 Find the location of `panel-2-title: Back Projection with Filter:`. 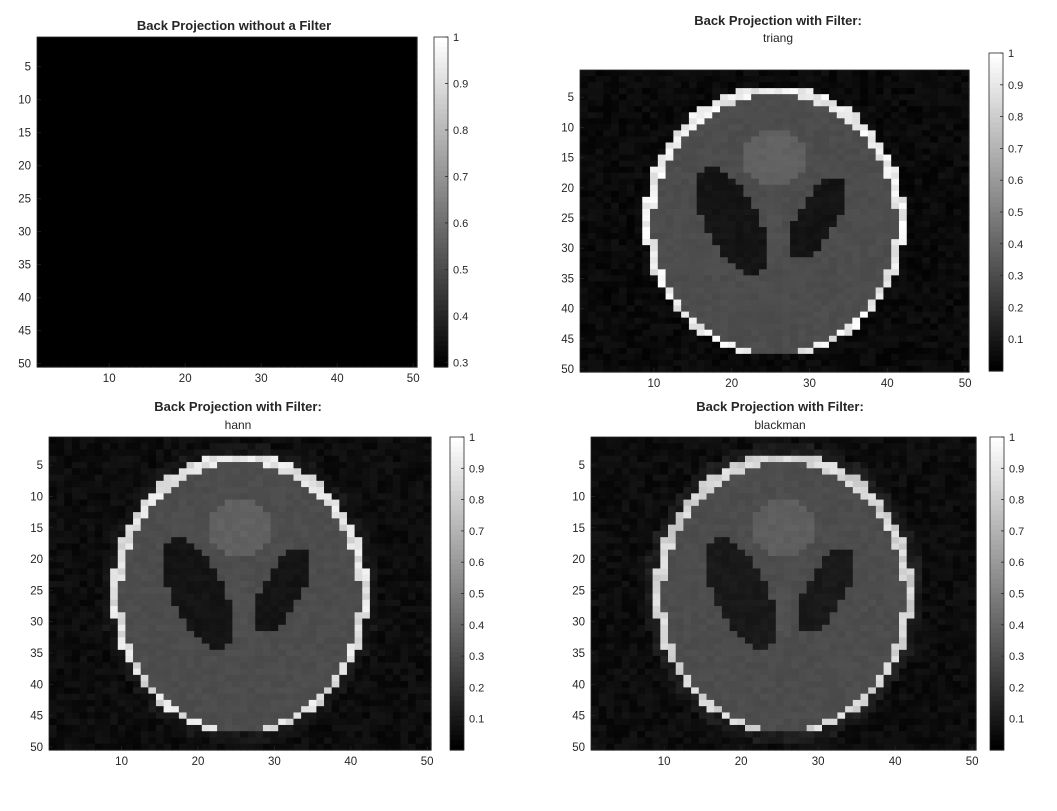

panel-2-title: Back Projection with Filter: is located at coordinates (778, 20).